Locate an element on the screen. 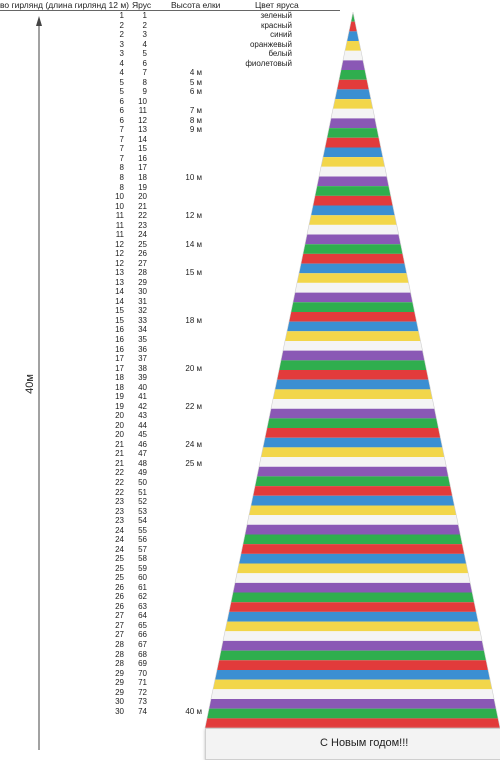  tier-number-cell: 57 is located at coordinates (142, 549).